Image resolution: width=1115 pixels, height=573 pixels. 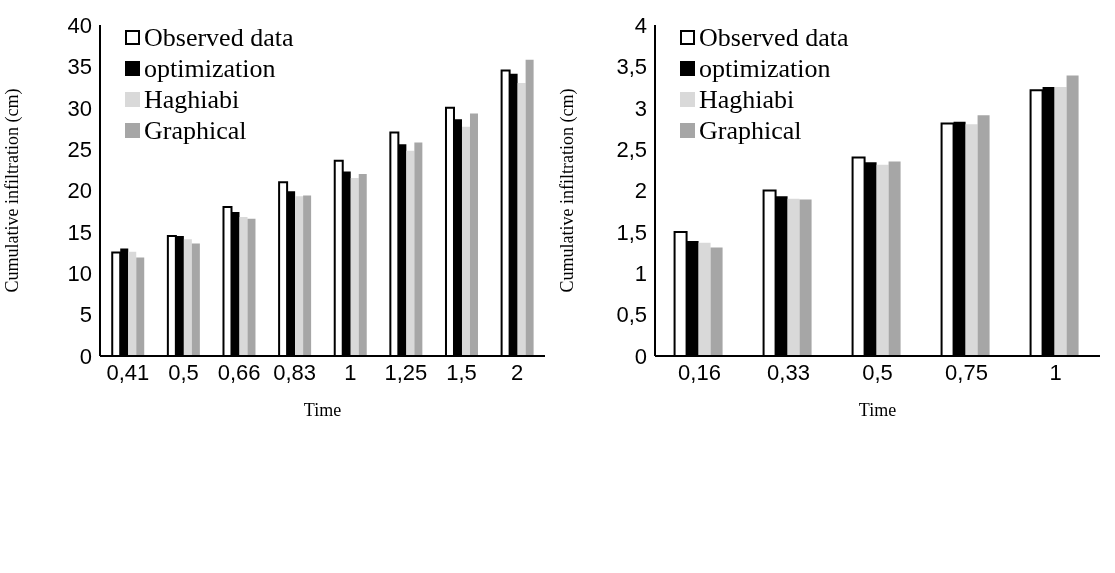 What do you see at coordinates (631, 67) in the screenshot?
I see `y-tick-label: 3,5` at bounding box center [631, 67].